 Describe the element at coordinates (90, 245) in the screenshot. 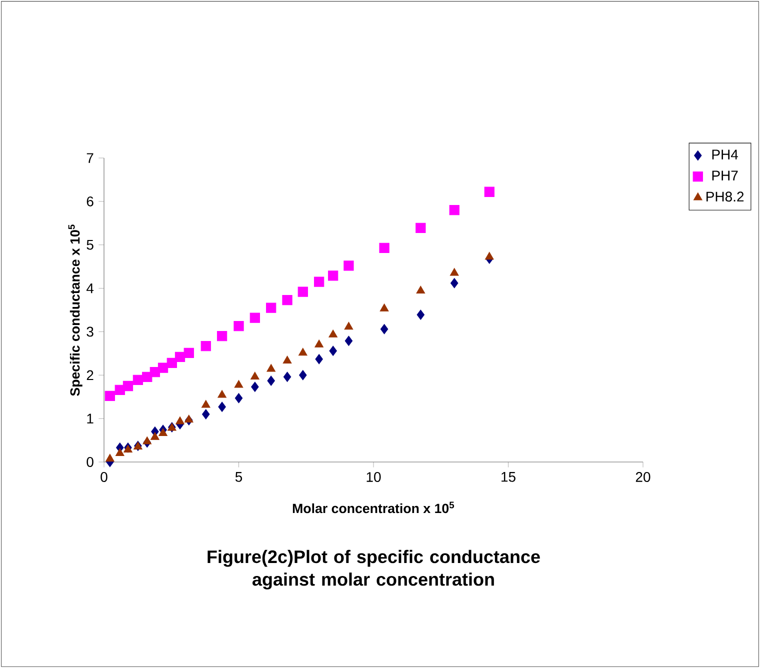

I see `y-tick-label: 5` at that location.